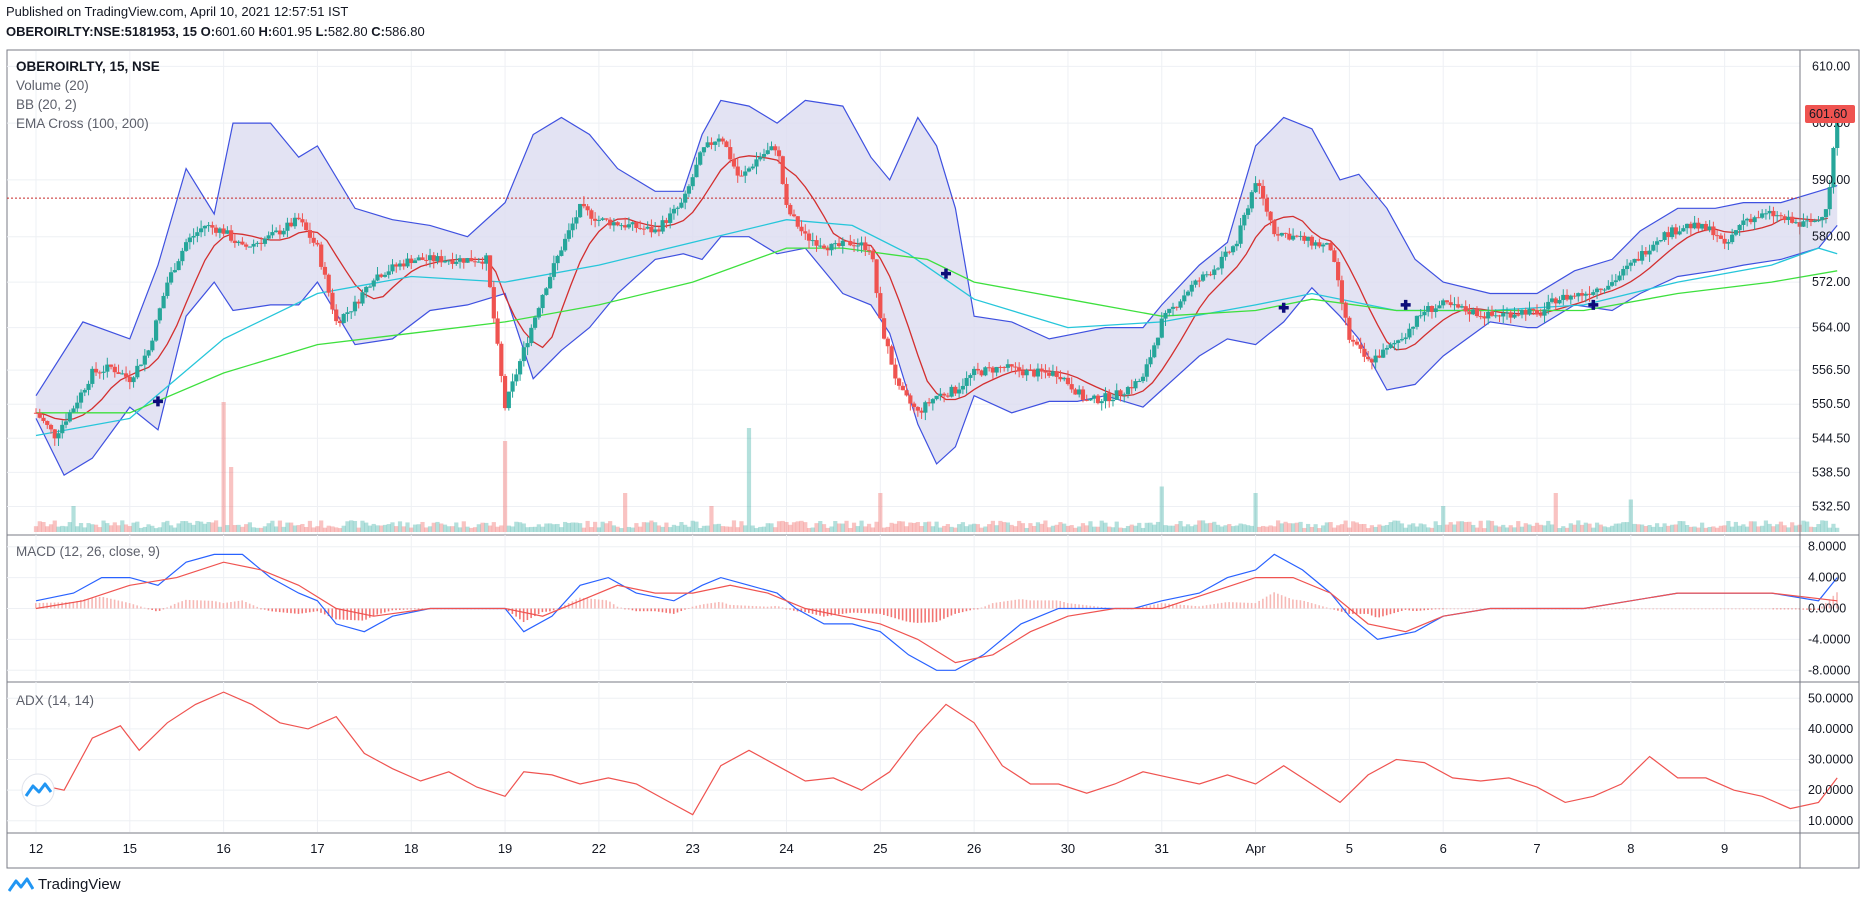 This screenshot has height=904, width=1868. I want to click on legend-ema-cross: EMA Cross (100, 200), so click(82, 123).